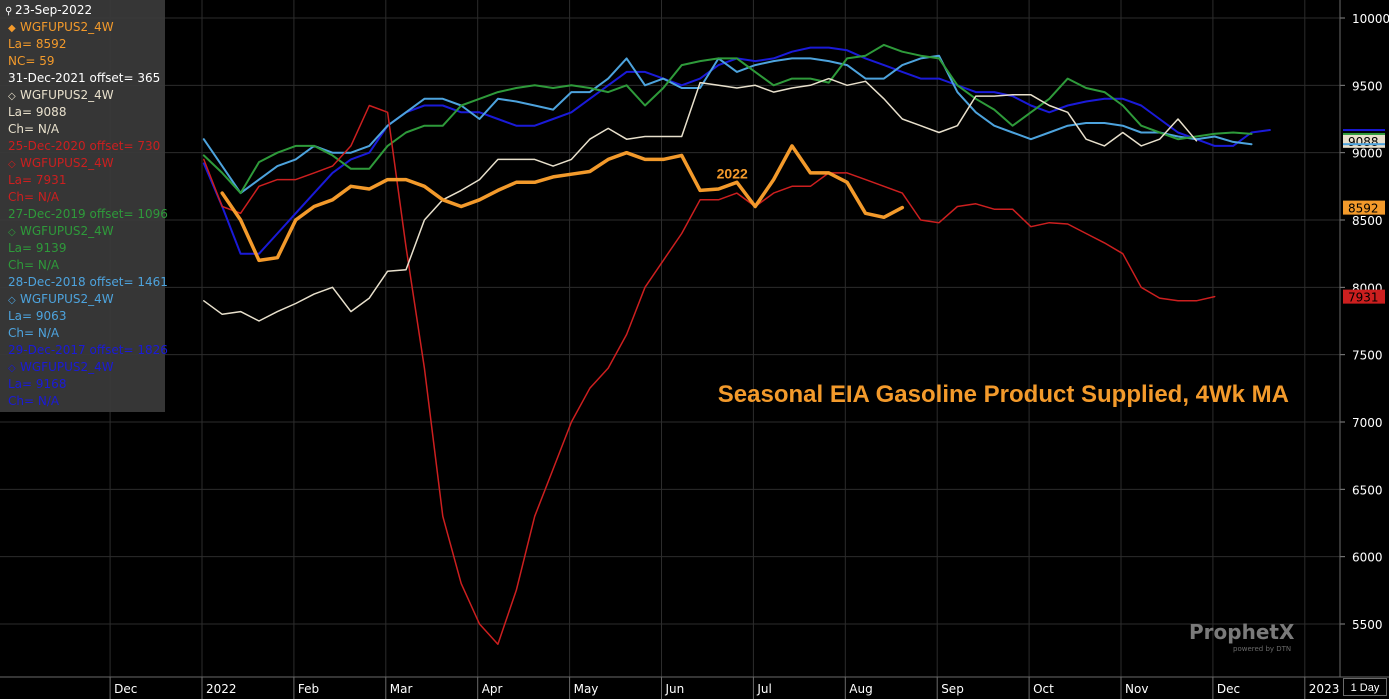 The height and width of the screenshot is (699, 1389). What do you see at coordinates (1367, 625) in the screenshot?
I see `y-tick-label: 5500` at bounding box center [1367, 625].